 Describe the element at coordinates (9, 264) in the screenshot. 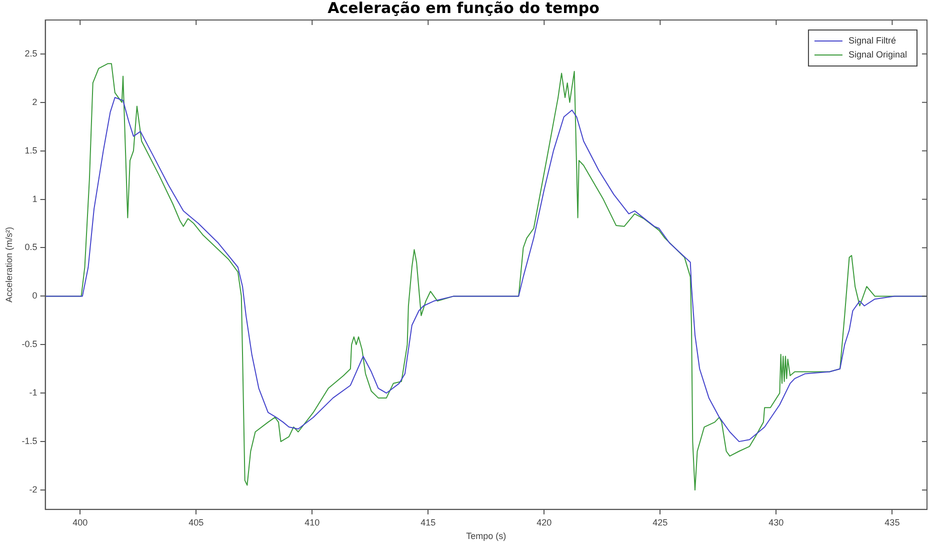

I see `y-axis-title: Acceleration (m/s²)` at that location.